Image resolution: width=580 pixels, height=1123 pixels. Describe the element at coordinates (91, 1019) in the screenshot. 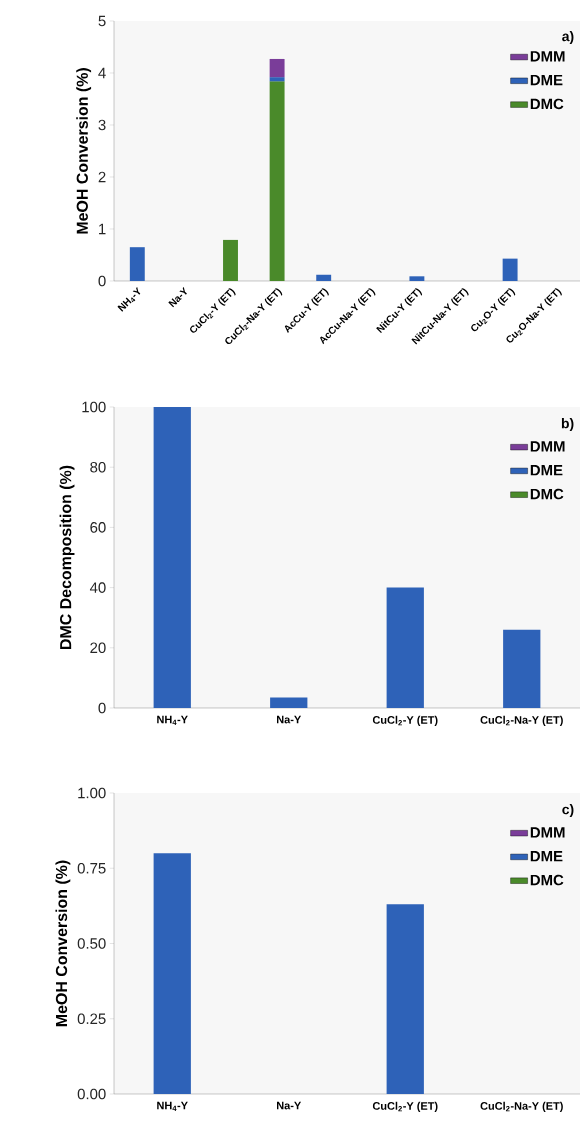

I see `y-tick-label: 0.25` at that location.